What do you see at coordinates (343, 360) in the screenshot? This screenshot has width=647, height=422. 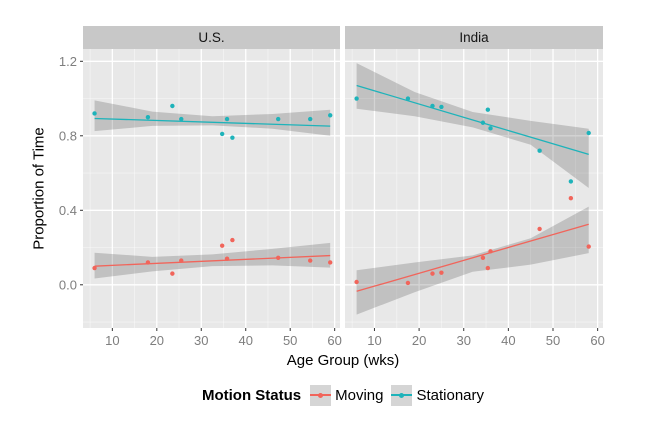 I see `x-axis-title: Age Group (wks)` at bounding box center [343, 360].